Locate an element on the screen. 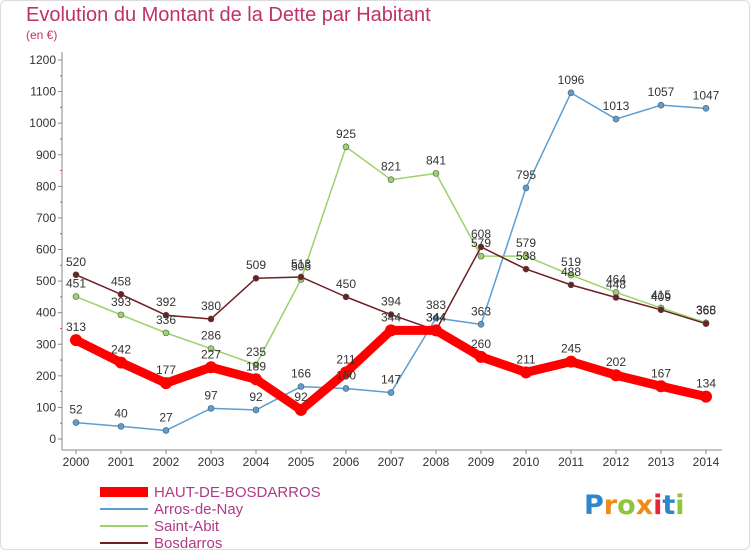 Image resolution: width=750 pixels, height=552 pixels. data-label: 464 is located at coordinates (616, 279).